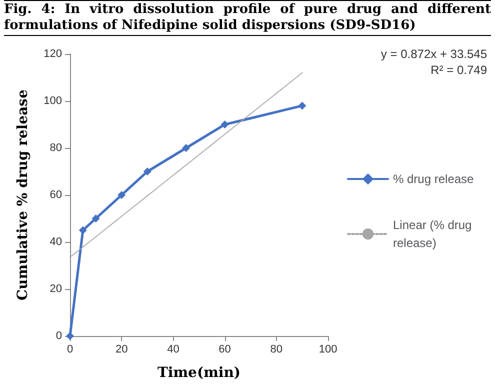 The height and width of the screenshot is (391, 495). What do you see at coordinates (56, 195) in the screenshot?
I see `y-tick-label: 60` at bounding box center [56, 195].